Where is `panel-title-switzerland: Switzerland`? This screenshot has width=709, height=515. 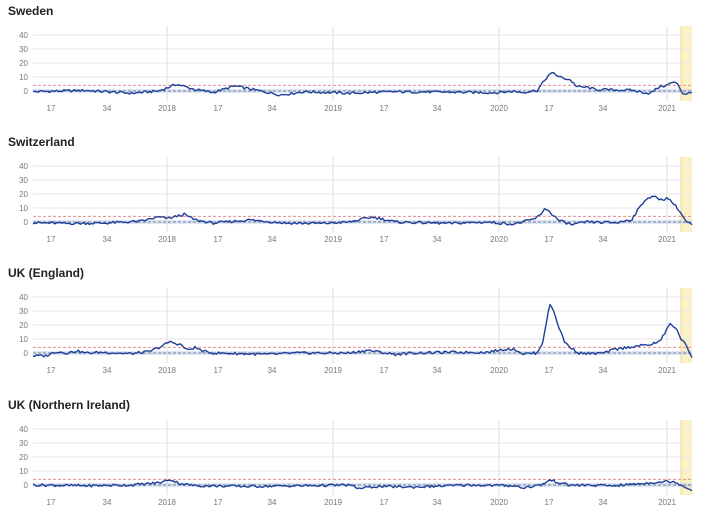 panel-title-switzerland: Switzerland is located at coordinates (41, 142).